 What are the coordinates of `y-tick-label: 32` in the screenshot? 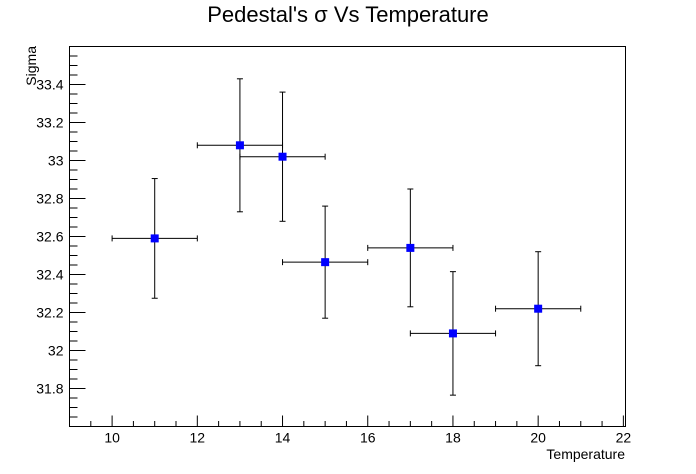 It's located at (56, 351).